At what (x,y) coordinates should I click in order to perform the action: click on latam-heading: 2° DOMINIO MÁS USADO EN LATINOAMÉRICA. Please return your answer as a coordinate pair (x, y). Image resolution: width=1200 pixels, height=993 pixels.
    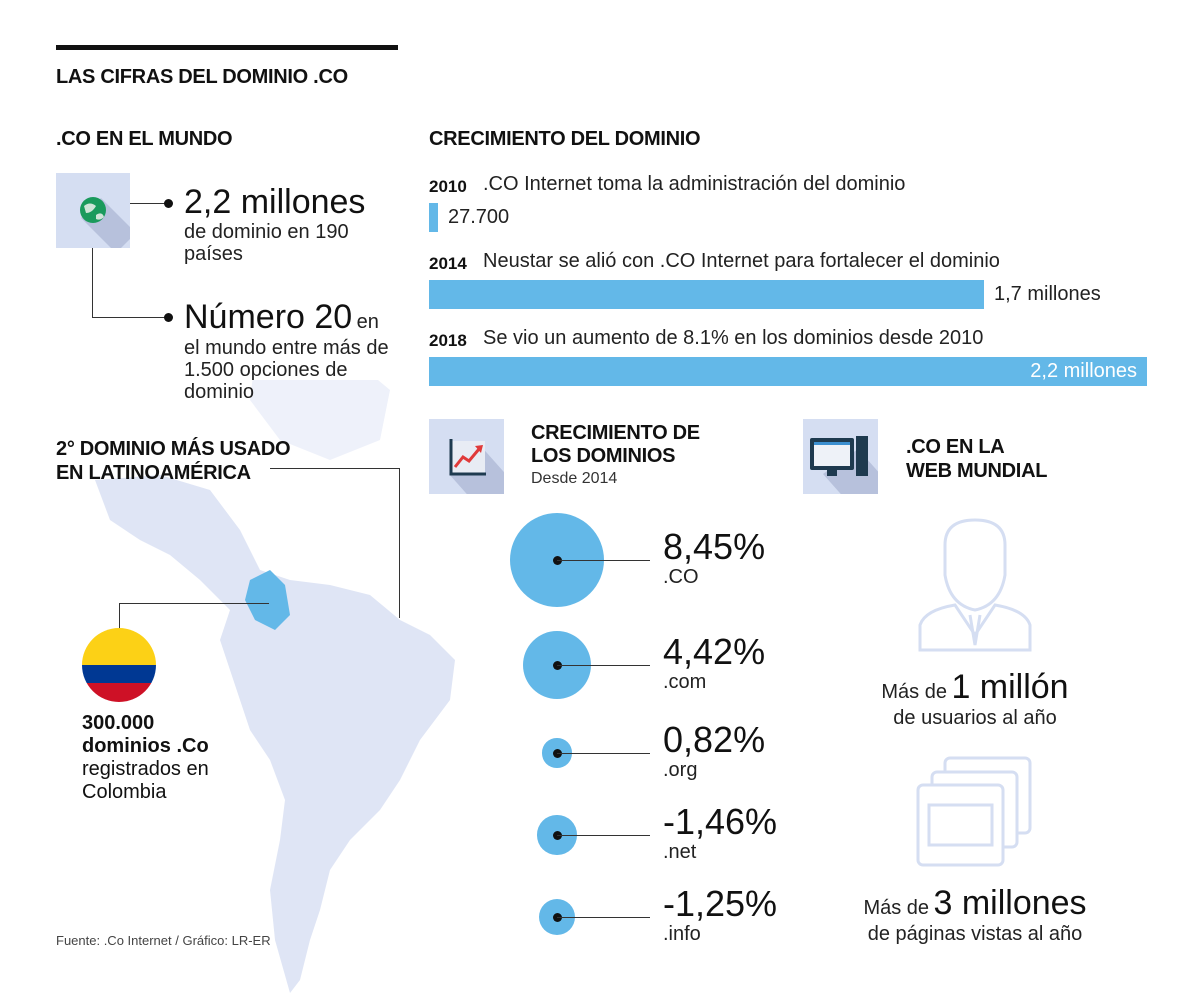
    Looking at the image, I should click on (173, 461).